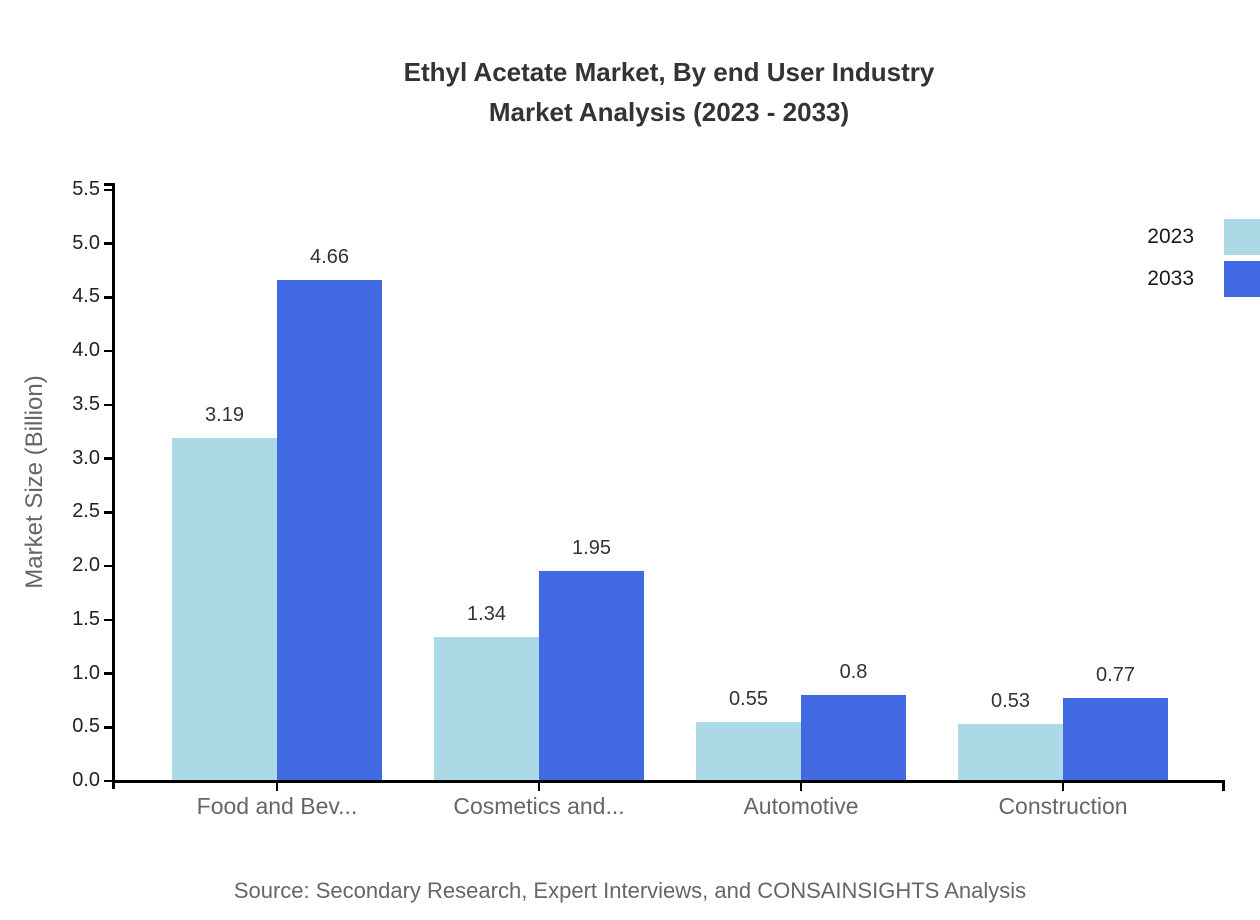 This screenshot has width=1260, height=920. What do you see at coordinates (86, 350) in the screenshot?
I see `y-tick-label: 4.0` at bounding box center [86, 350].